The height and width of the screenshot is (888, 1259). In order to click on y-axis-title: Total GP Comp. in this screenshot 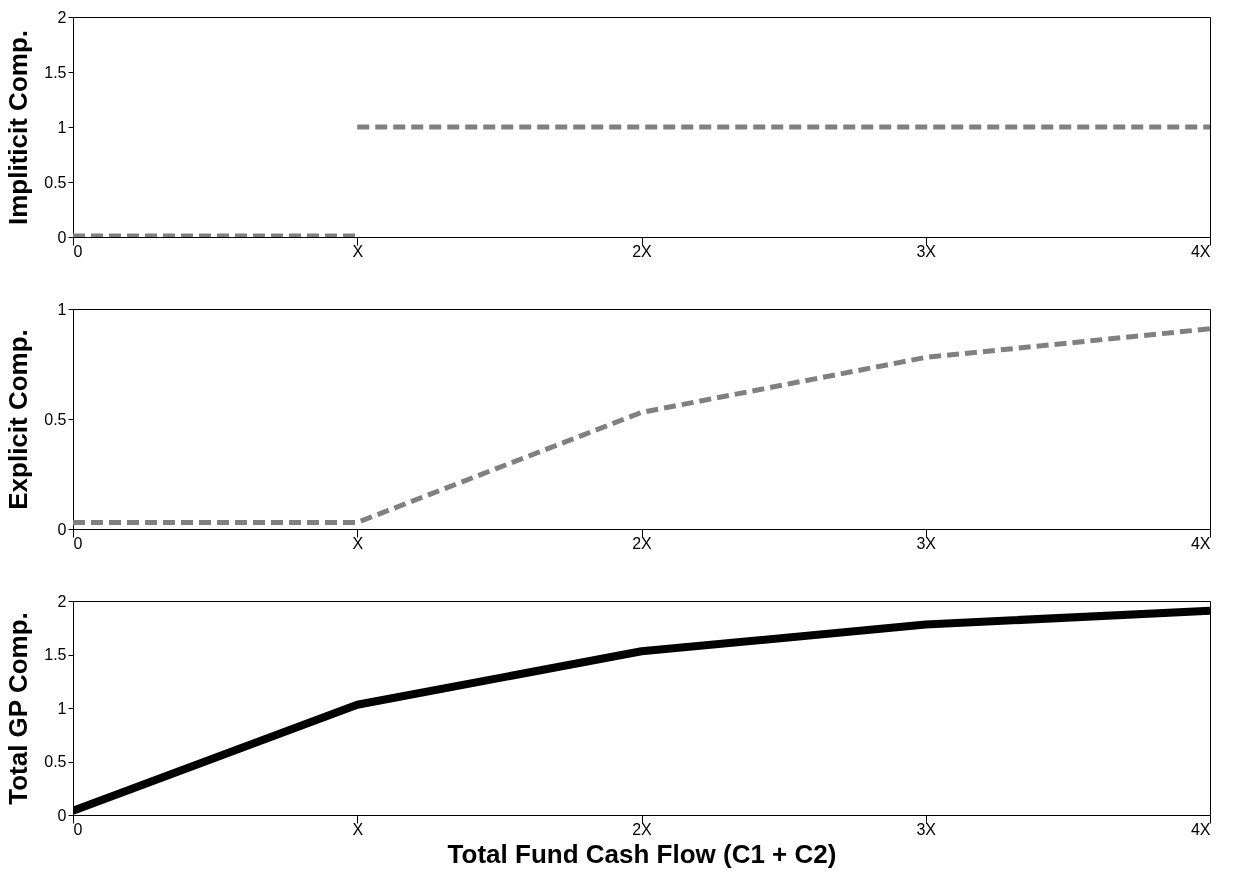, I will do `click(18, 708)`.